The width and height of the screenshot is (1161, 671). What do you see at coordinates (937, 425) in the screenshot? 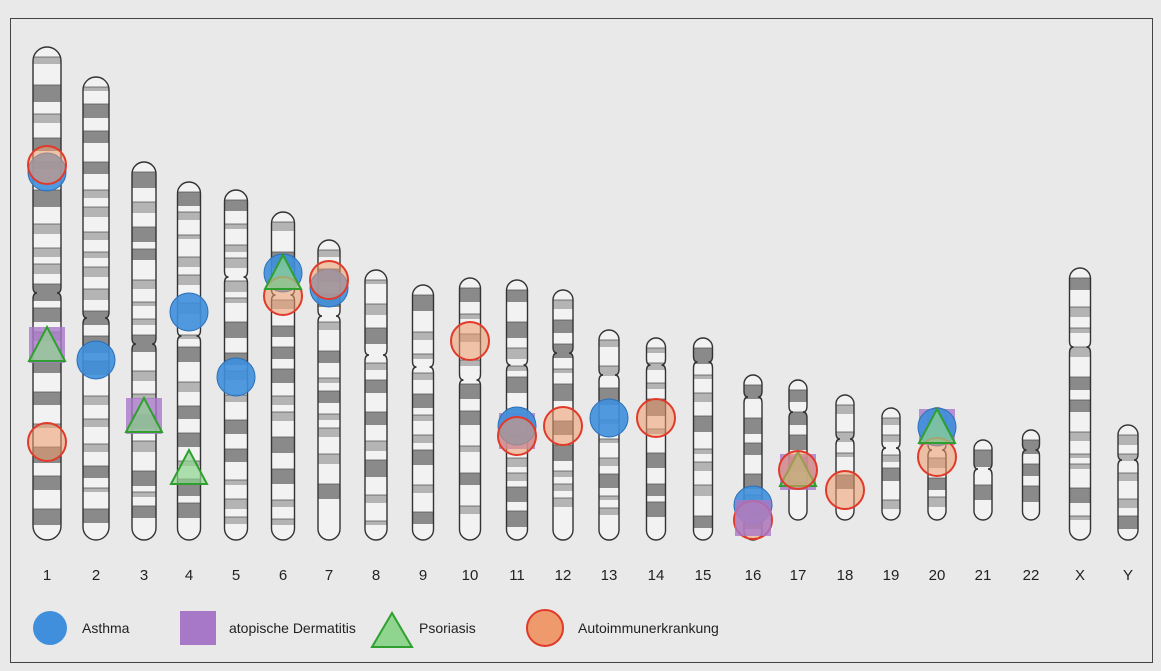
I see `psoriasis-marker-chr20` at bounding box center [937, 425].